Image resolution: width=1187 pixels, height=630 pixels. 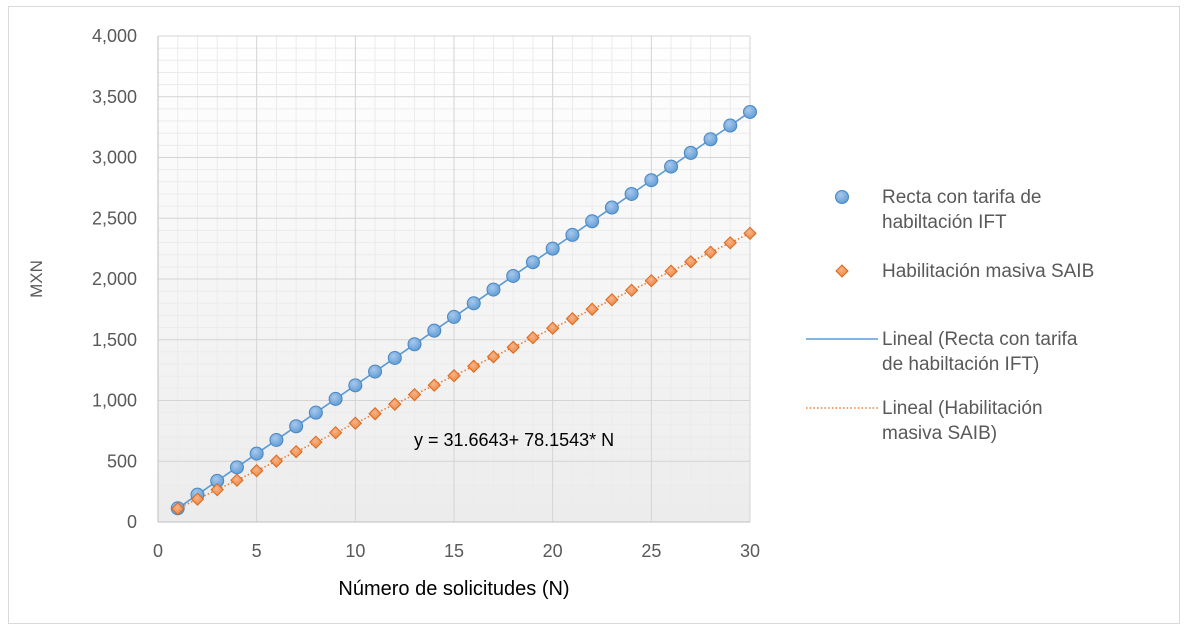 I want to click on x-axis-title: Número de solicitudes (N), so click(x=453, y=589).